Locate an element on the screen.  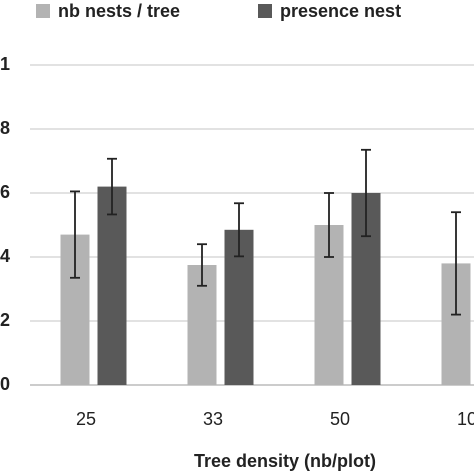
x-tick-label: 33 is located at coordinates (213, 419).